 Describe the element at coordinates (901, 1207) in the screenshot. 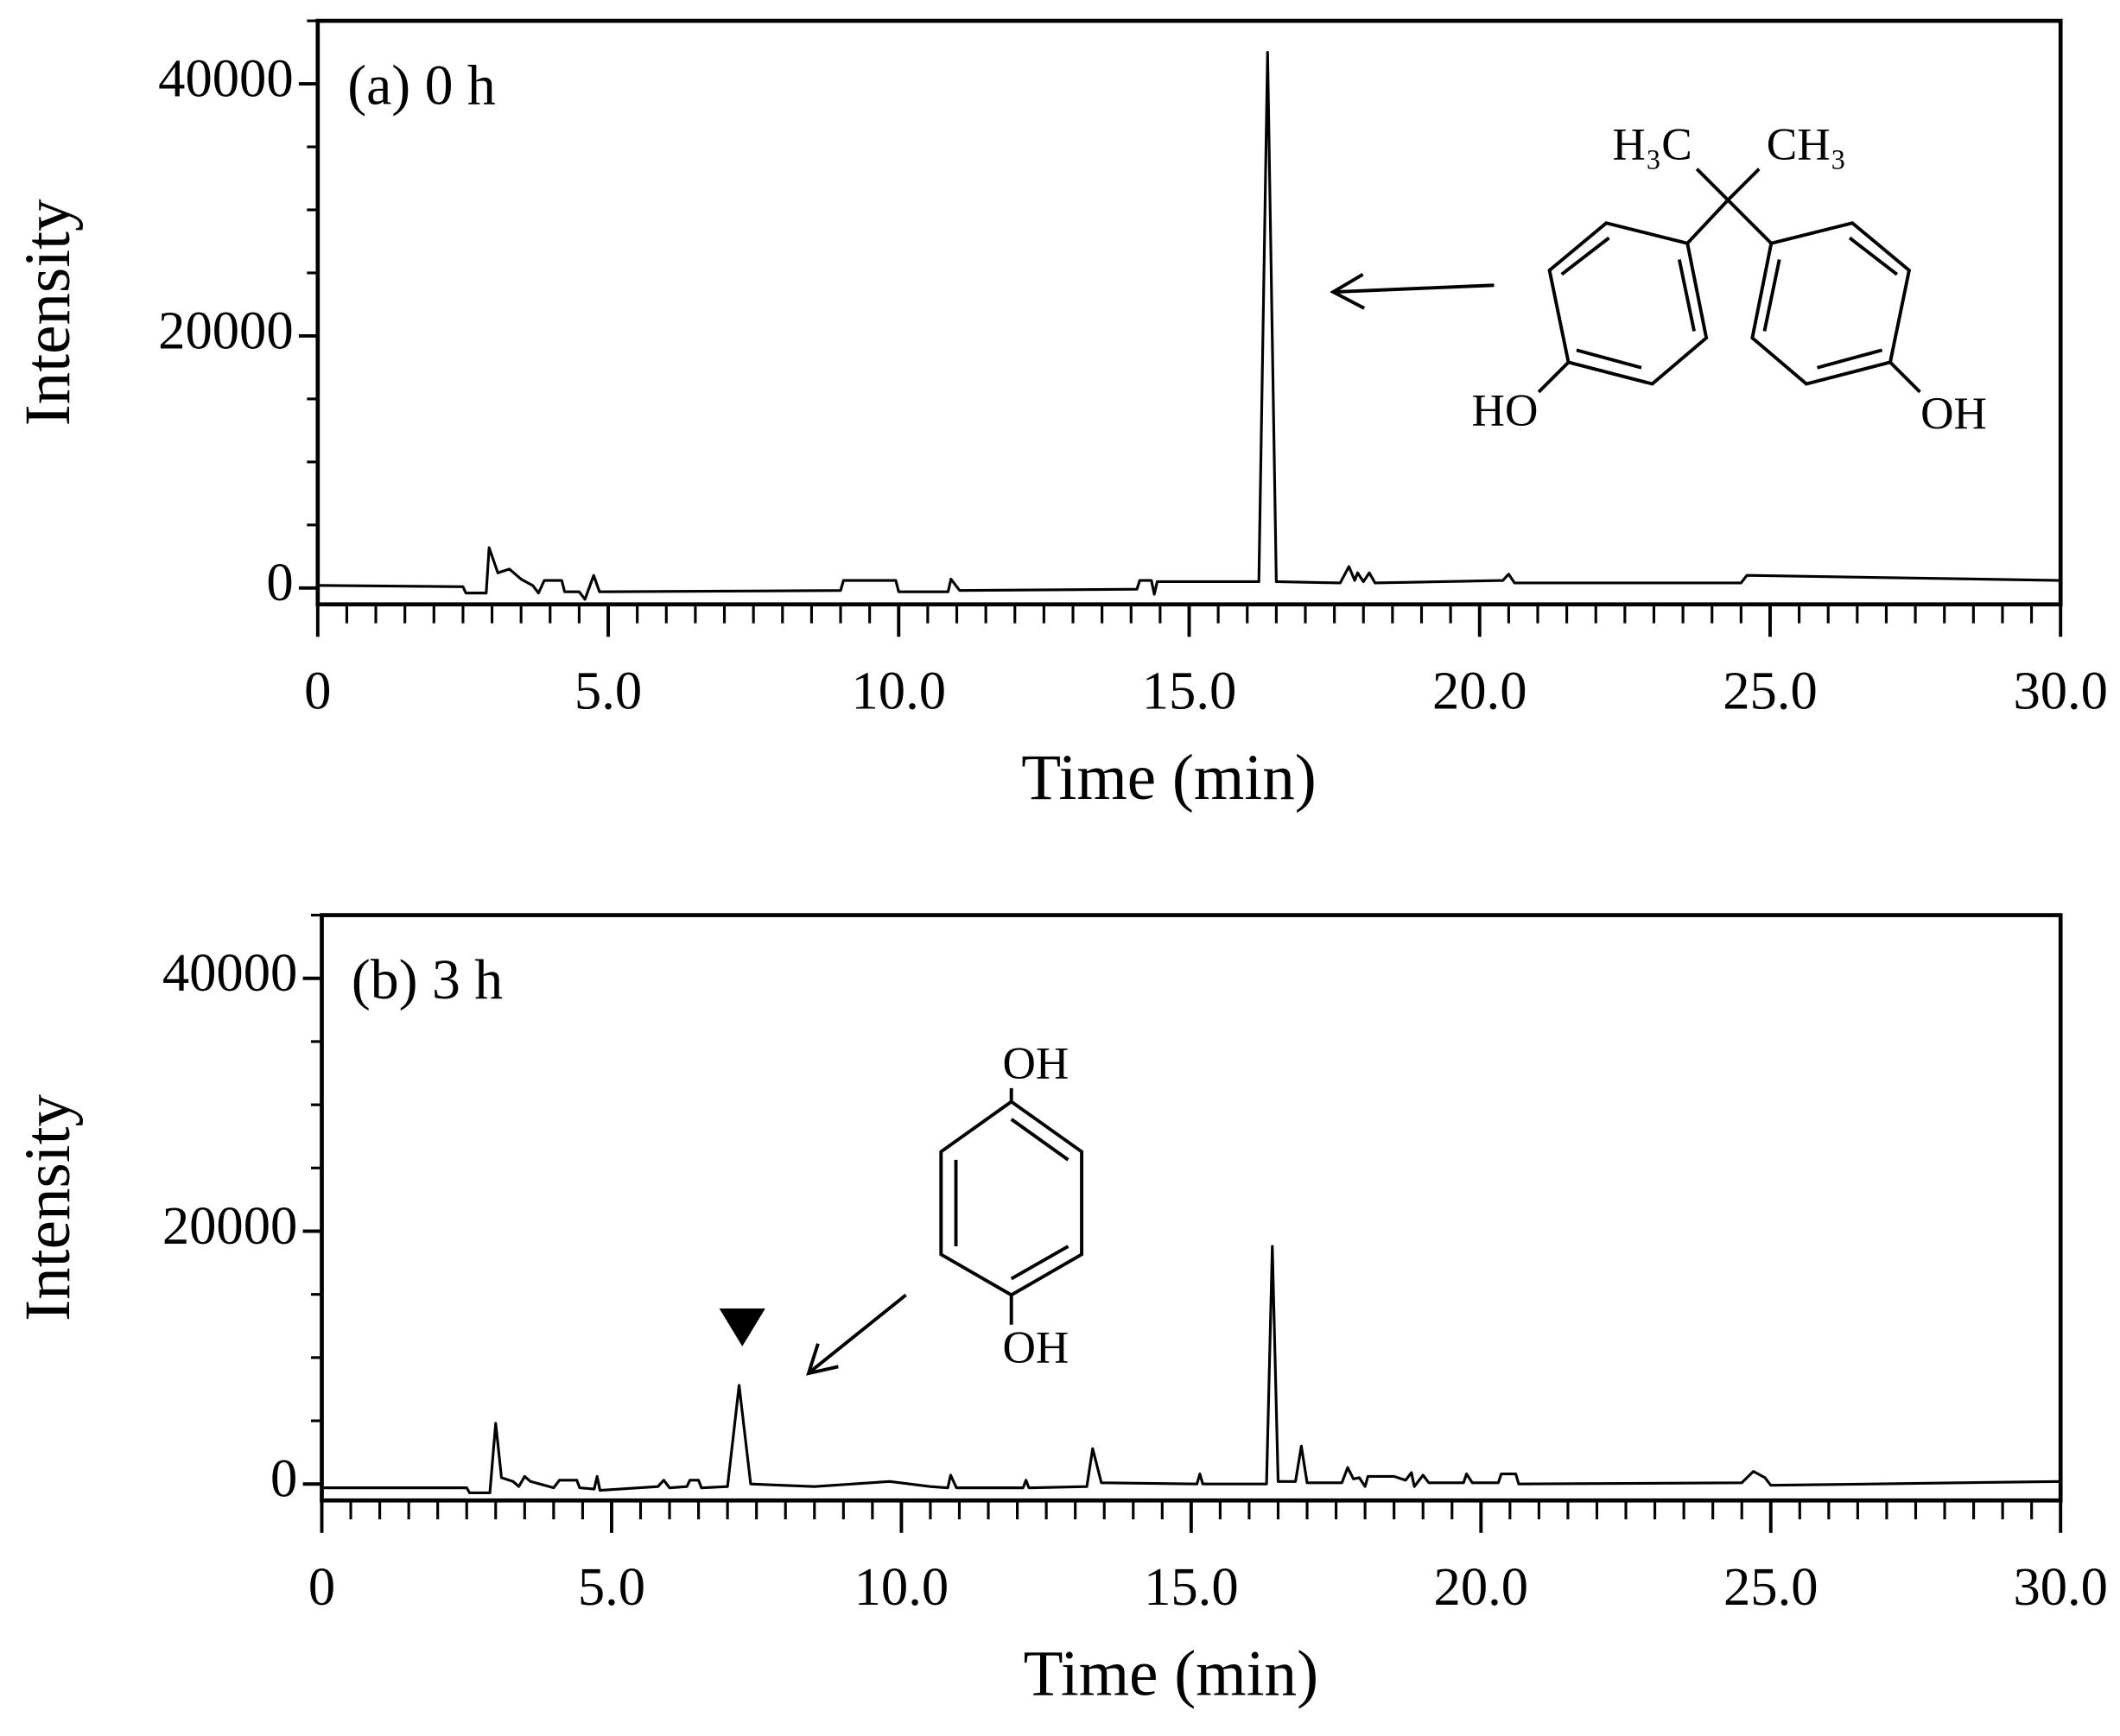

I see `hydroquinone-structure: OH OH` at that location.